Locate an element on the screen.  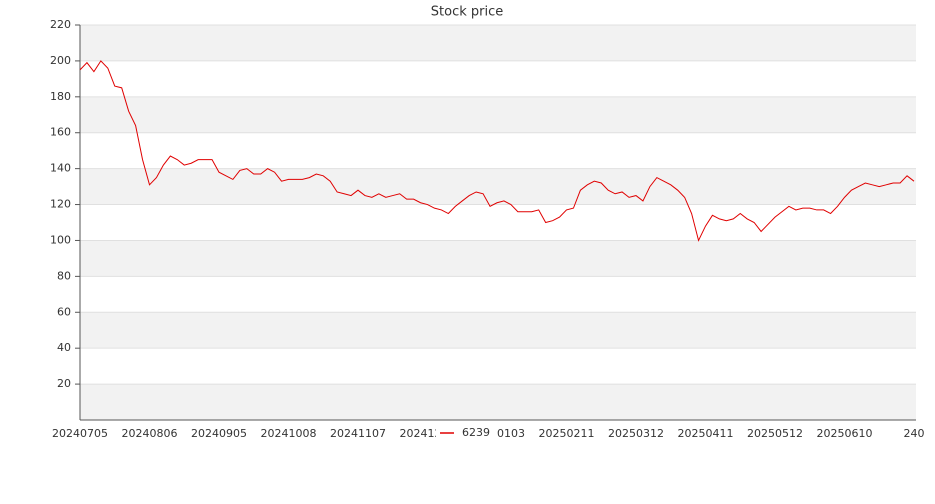
x-tick-label: 20250512 is located at coordinates (775, 433).